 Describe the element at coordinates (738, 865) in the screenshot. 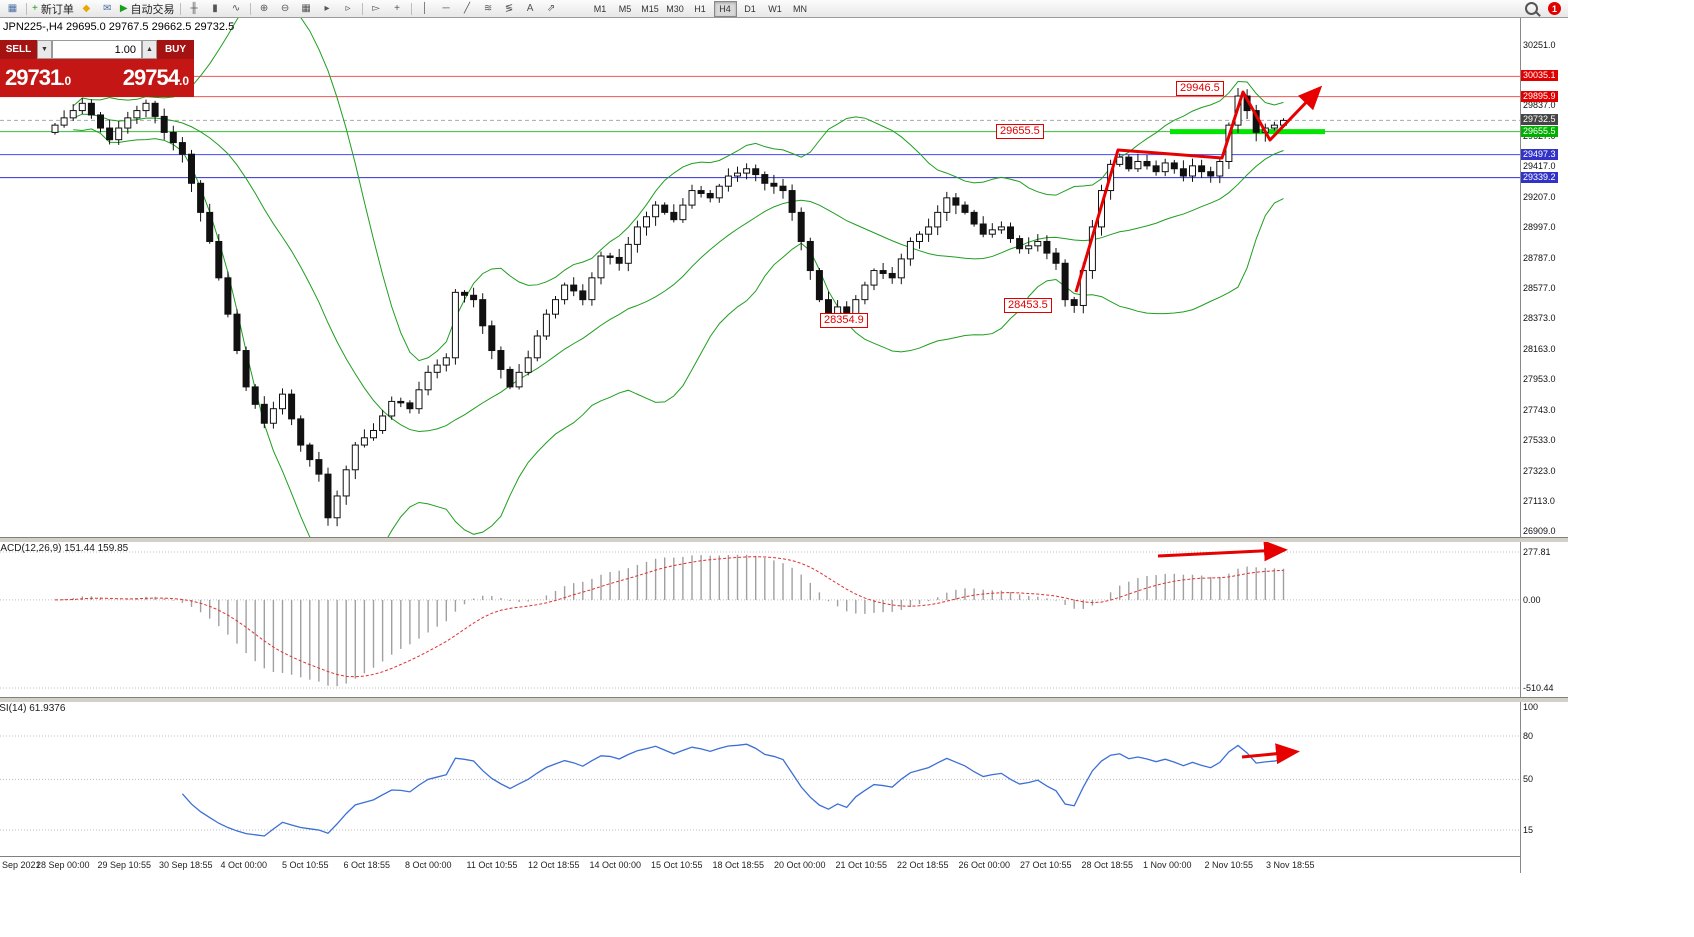

I see `time-axis-label: 18 Oct 18:55` at that location.